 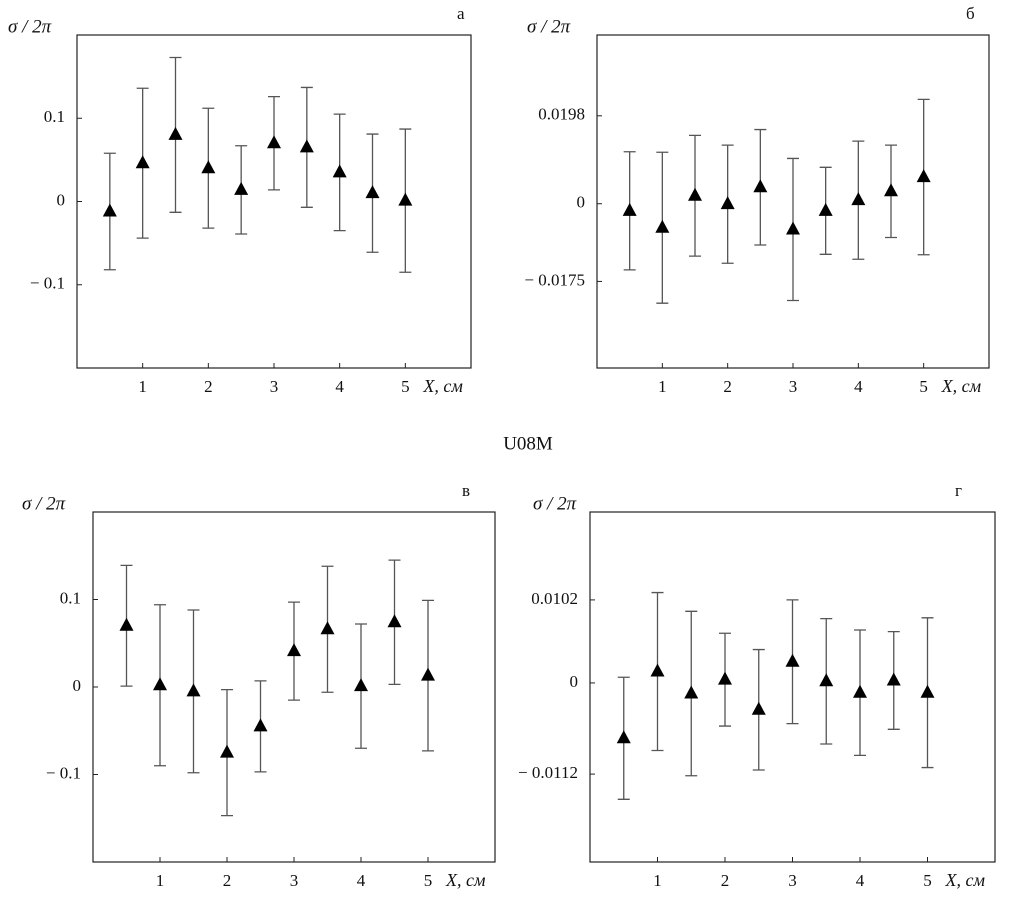 What do you see at coordinates (970, 13) in the screenshot?
I see `panel-label: б` at bounding box center [970, 13].